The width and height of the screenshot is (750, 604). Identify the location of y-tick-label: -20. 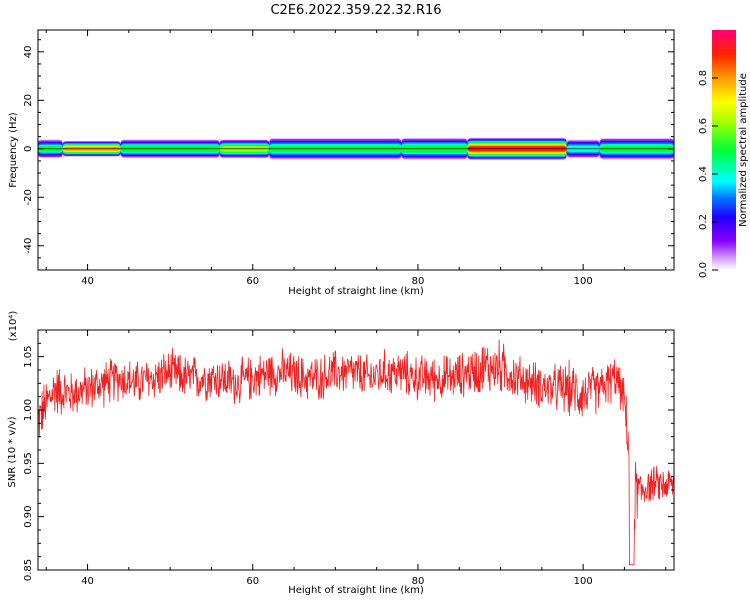
(28, 197).